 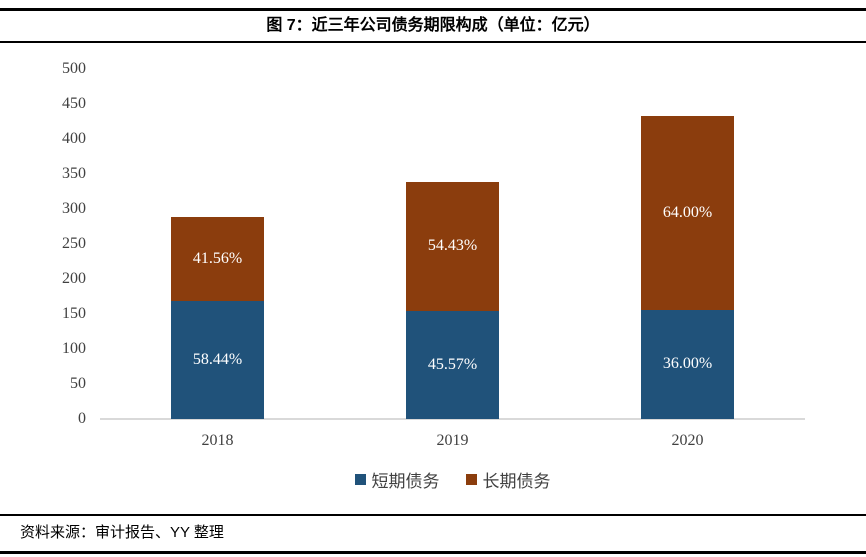 I want to click on bottom-divider, so click(x=433, y=552).